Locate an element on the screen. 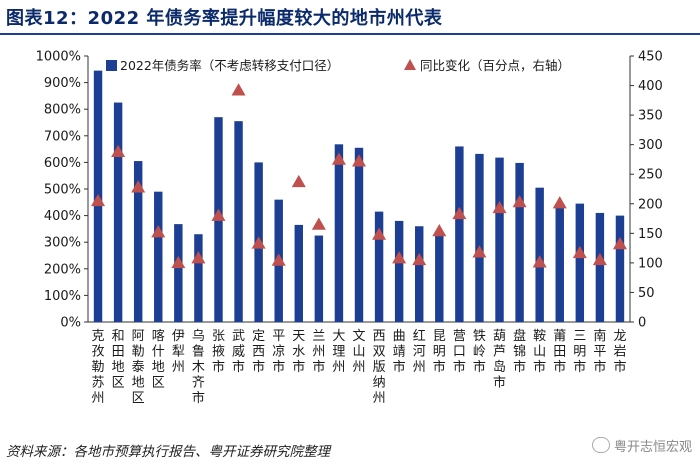 This screenshot has height=468, width=700. category-label: 天水市 is located at coordinates (298, 352).